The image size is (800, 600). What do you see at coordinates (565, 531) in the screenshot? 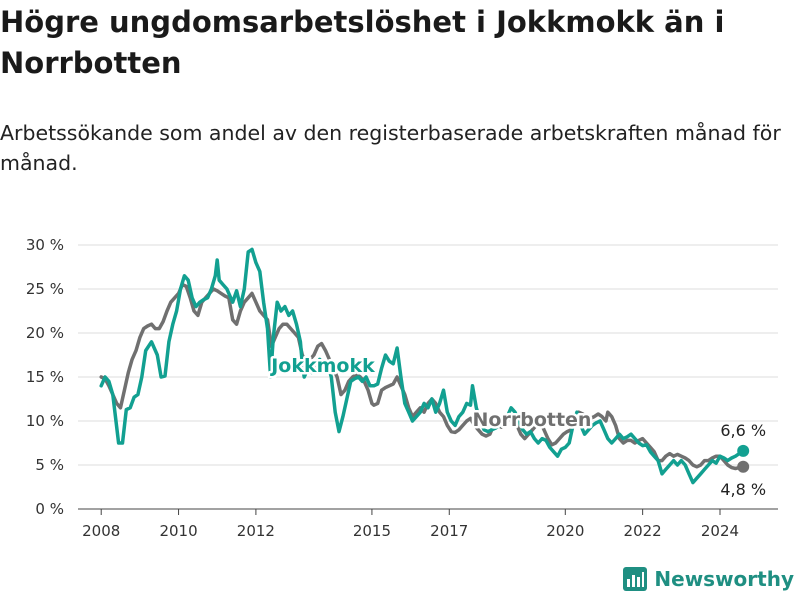
I see `x-tick-label: 2020` at bounding box center [565, 531].